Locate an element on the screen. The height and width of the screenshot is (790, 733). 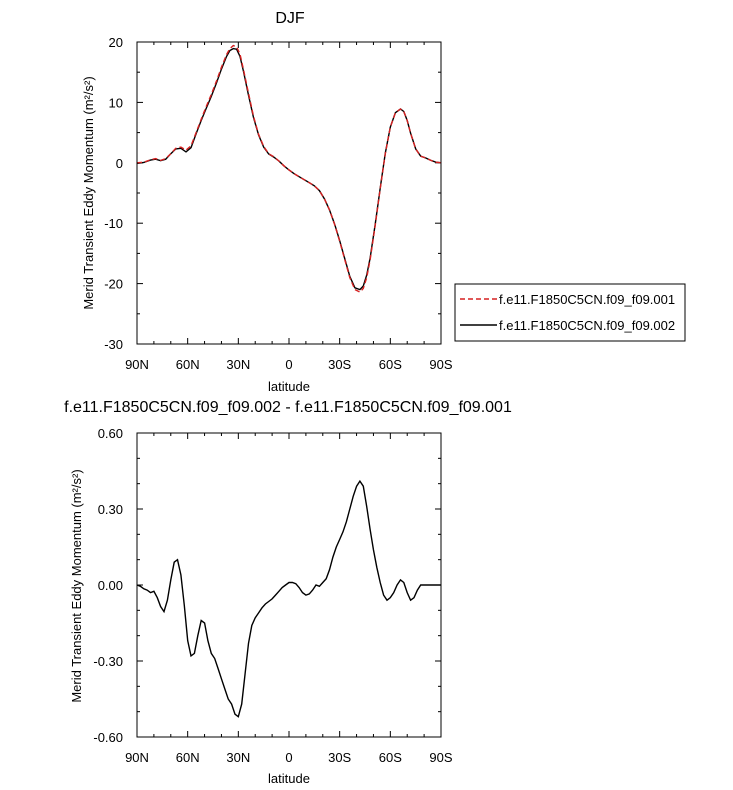
bottom-x-axis-label: latitude is located at coordinates (289, 778).